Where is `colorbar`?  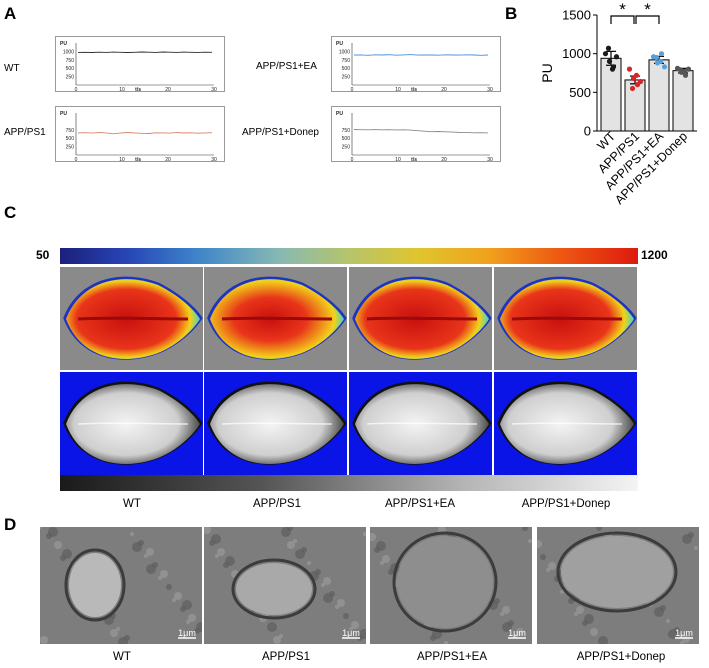 colorbar is located at coordinates (349, 256).